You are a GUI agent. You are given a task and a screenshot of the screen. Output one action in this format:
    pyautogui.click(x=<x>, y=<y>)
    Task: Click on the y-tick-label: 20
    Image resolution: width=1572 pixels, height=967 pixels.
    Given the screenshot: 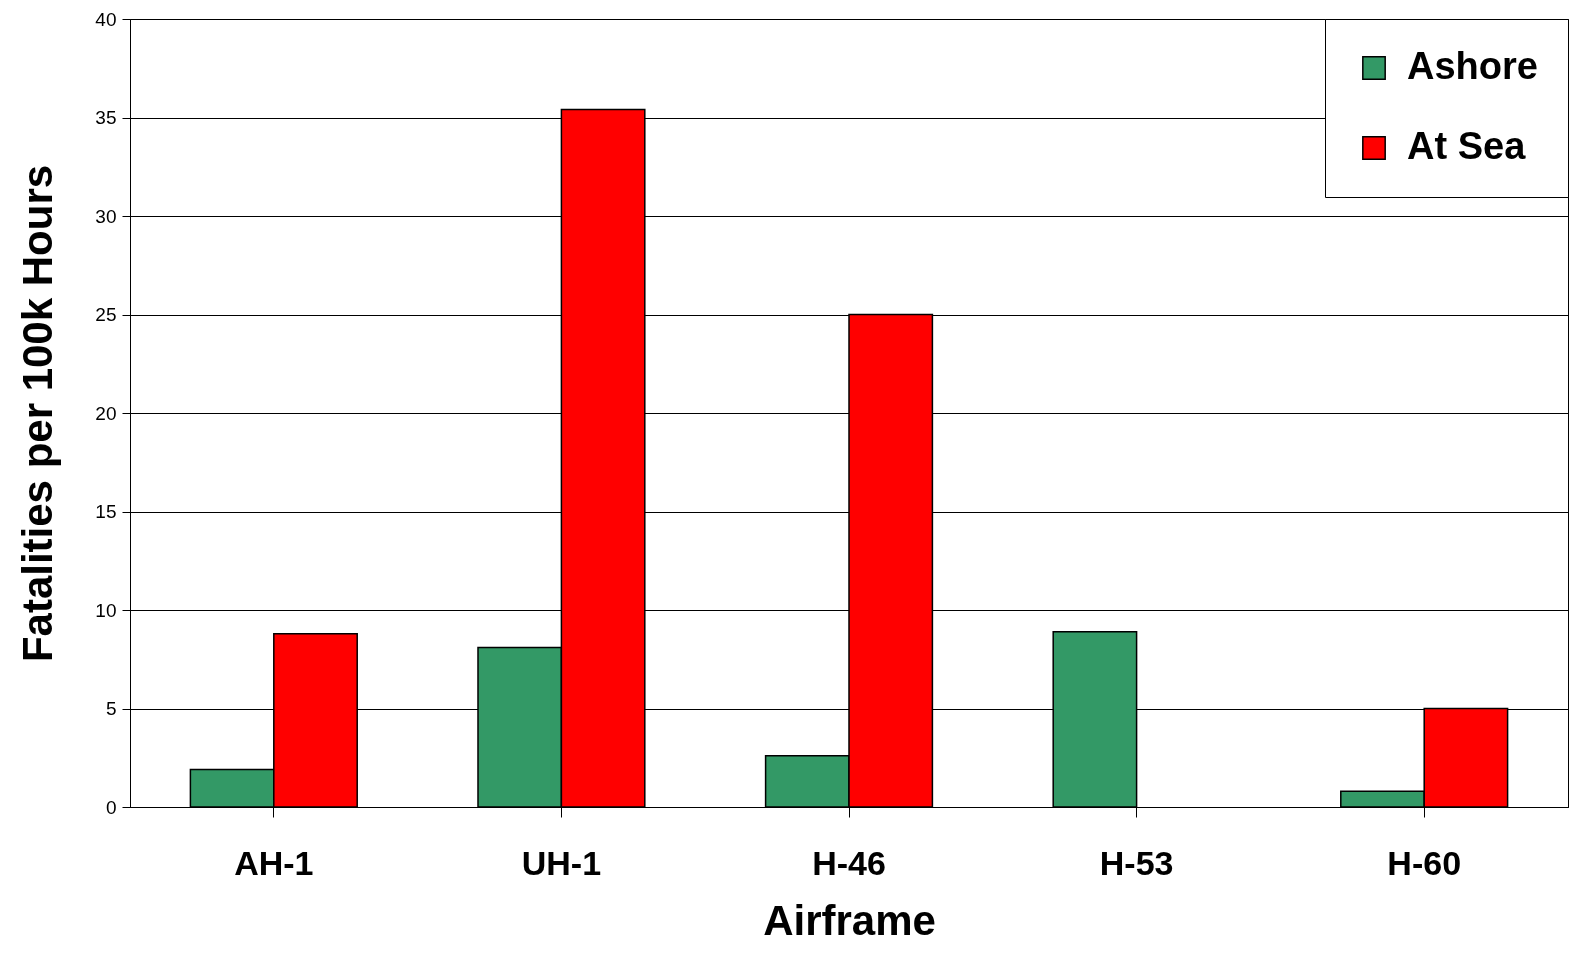 What is the action you would take?
    pyautogui.click(x=106, y=413)
    